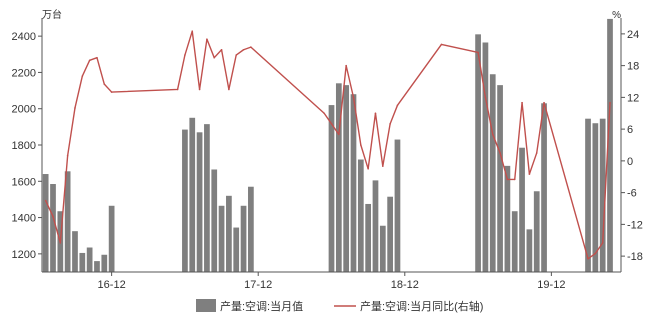 The image size is (669, 327). I want to click on right-tick-label: -12, so click(635, 225).